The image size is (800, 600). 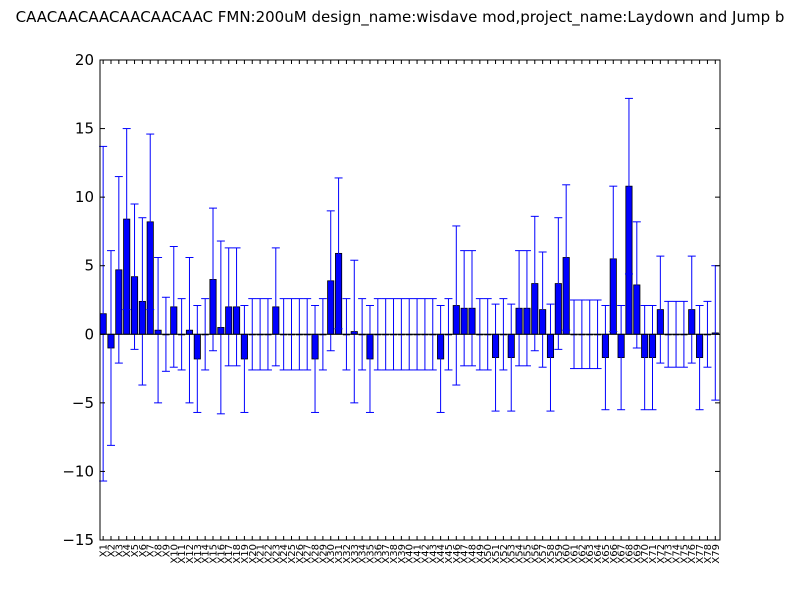 I want to click on x-tick-label-X67: X67, so click(x=622, y=554).